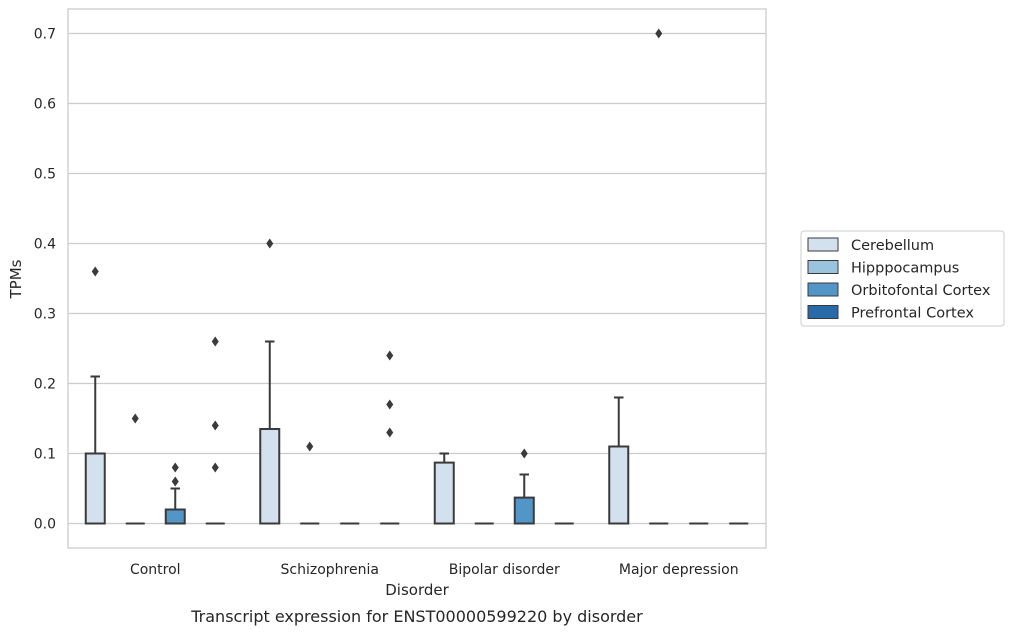  I want to click on x-tick-label: Control, so click(155, 570).